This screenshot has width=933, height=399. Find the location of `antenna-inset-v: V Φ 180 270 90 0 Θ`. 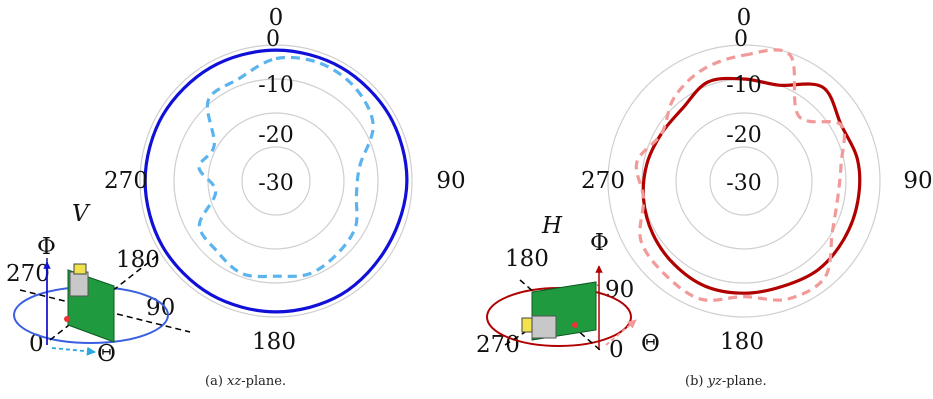

antenna-inset-v: V Φ 180 270 90 0 Θ is located at coordinates (98, 284).